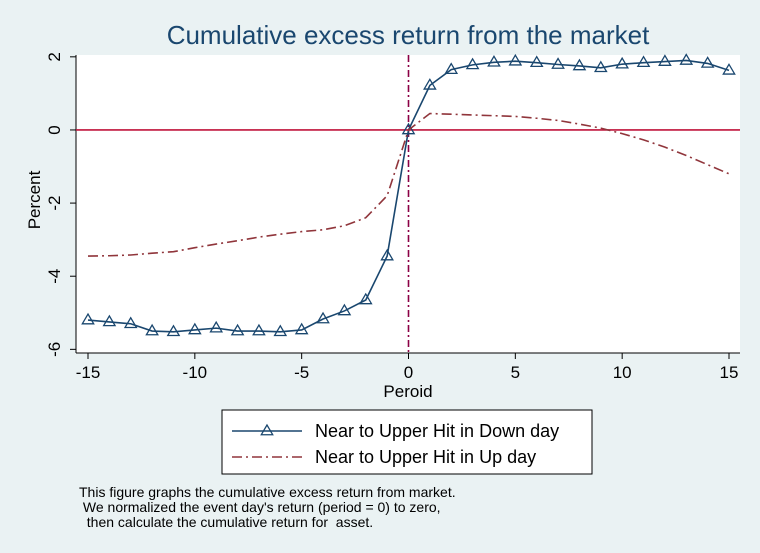 The image size is (760, 553). Describe the element at coordinates (54, 203) in the screenshot. I see `y-tick-label: -2` at that location.